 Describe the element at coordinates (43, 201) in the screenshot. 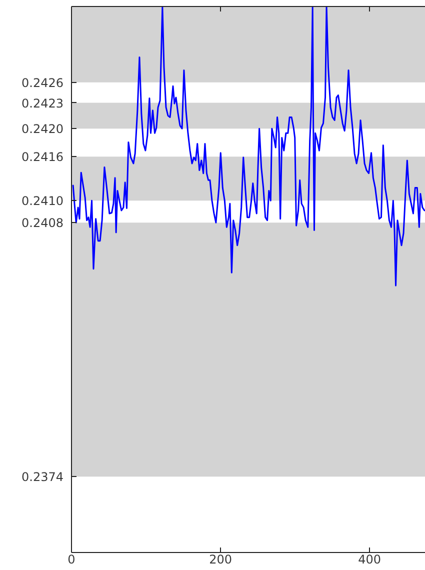

I see `y-tick-label: 0.2410` at that location.